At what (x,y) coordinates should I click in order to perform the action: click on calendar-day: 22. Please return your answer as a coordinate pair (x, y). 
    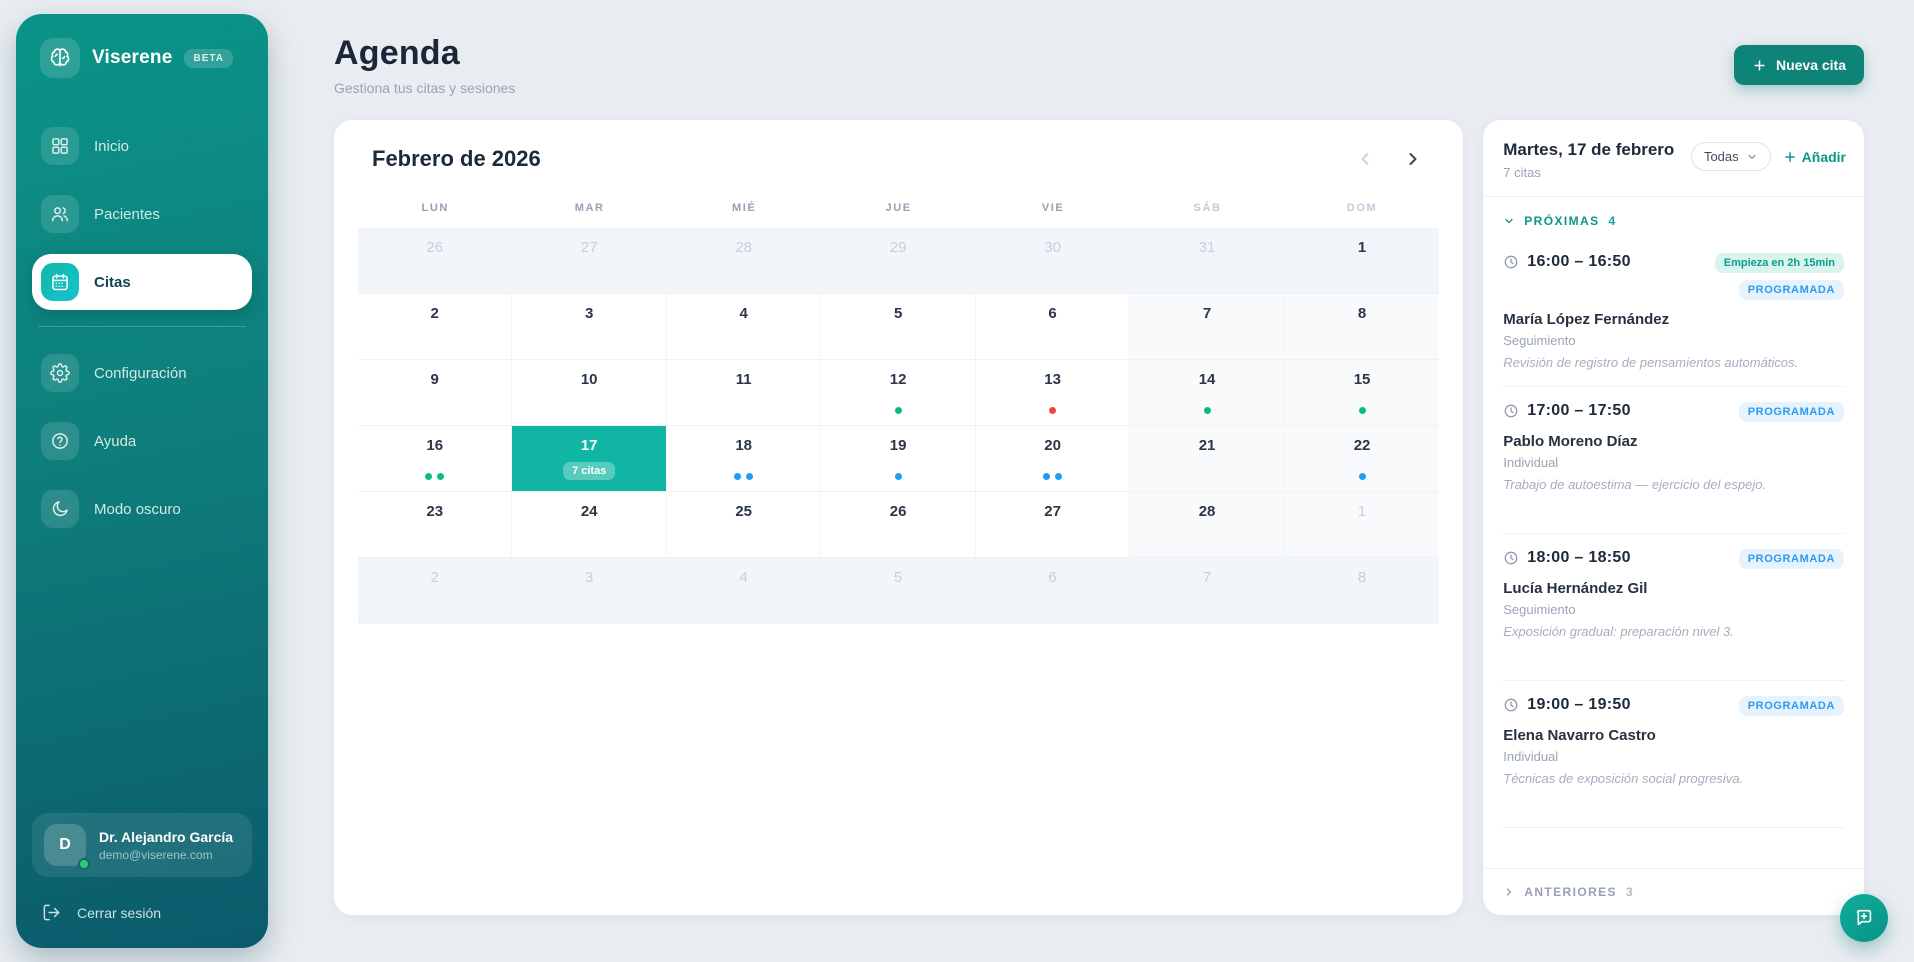
    Looking at the image, I should click on (1362, 459).